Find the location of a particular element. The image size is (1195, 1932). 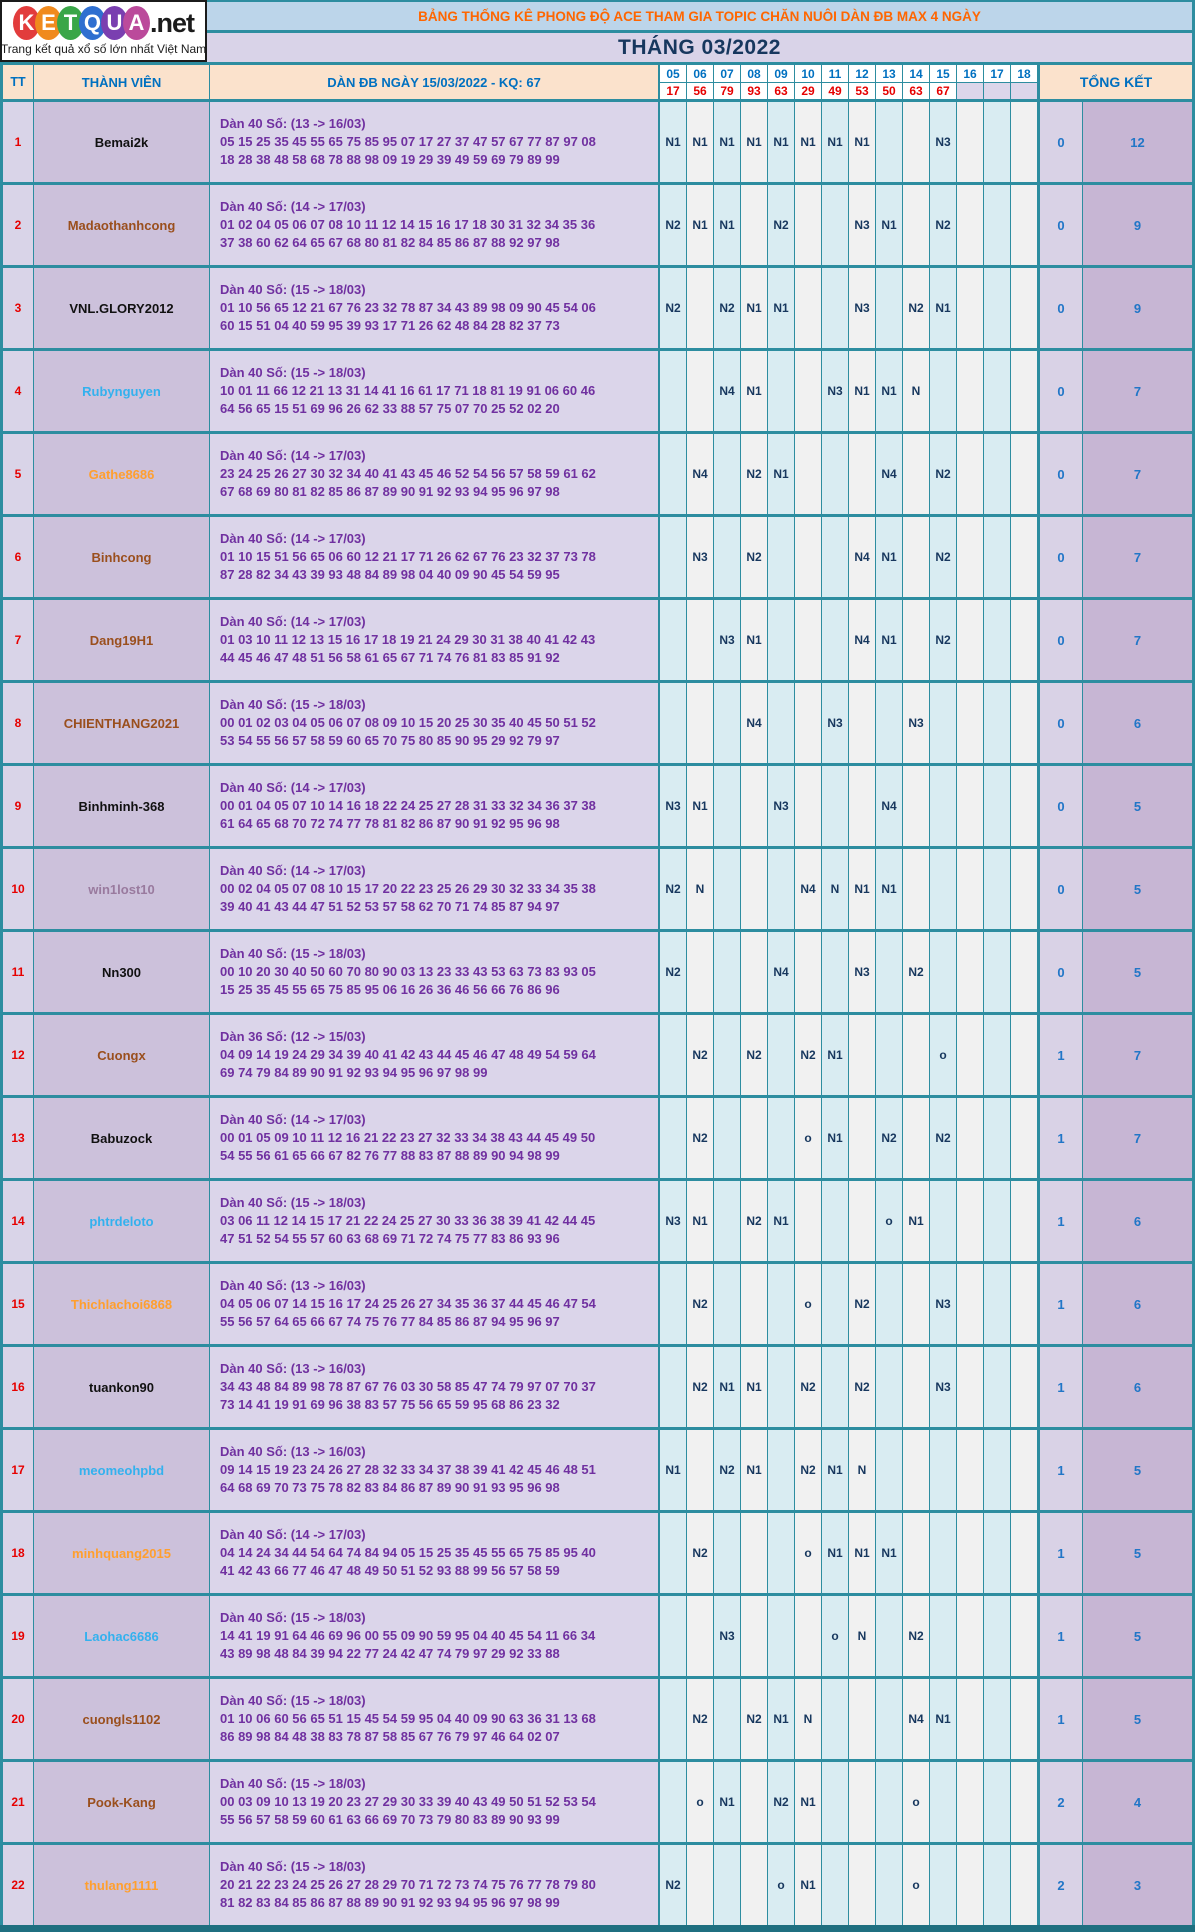

row-number: 18 is located at coordinates (18, 1553).